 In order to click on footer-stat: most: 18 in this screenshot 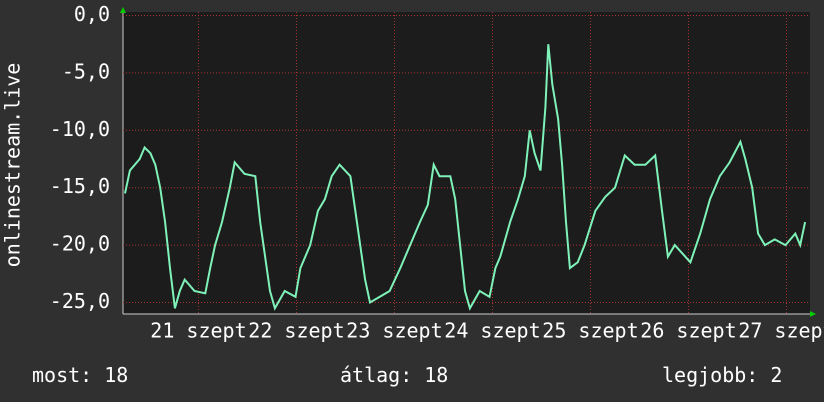, I will do `click(80, 375)`.